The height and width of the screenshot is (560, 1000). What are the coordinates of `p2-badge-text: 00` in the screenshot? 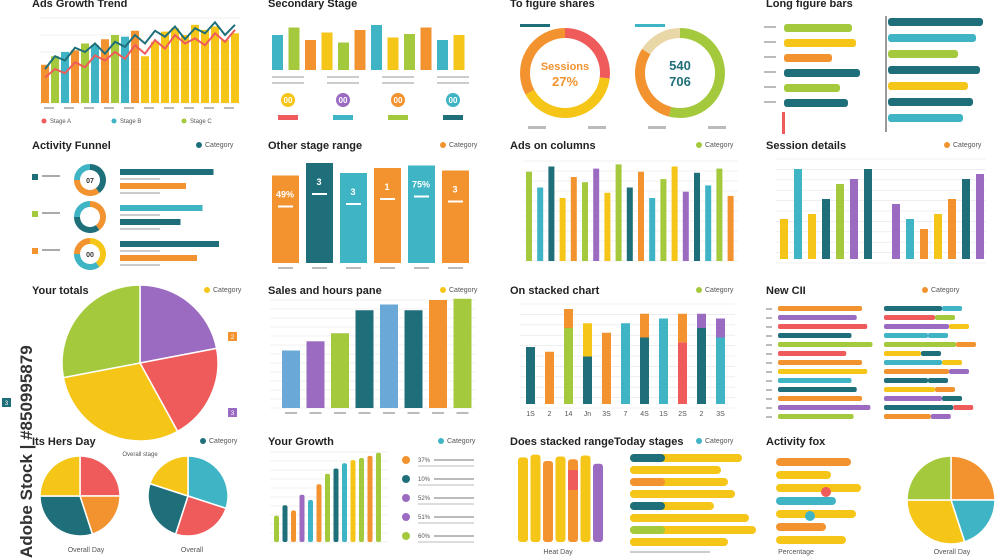 It's located at (453, 100).